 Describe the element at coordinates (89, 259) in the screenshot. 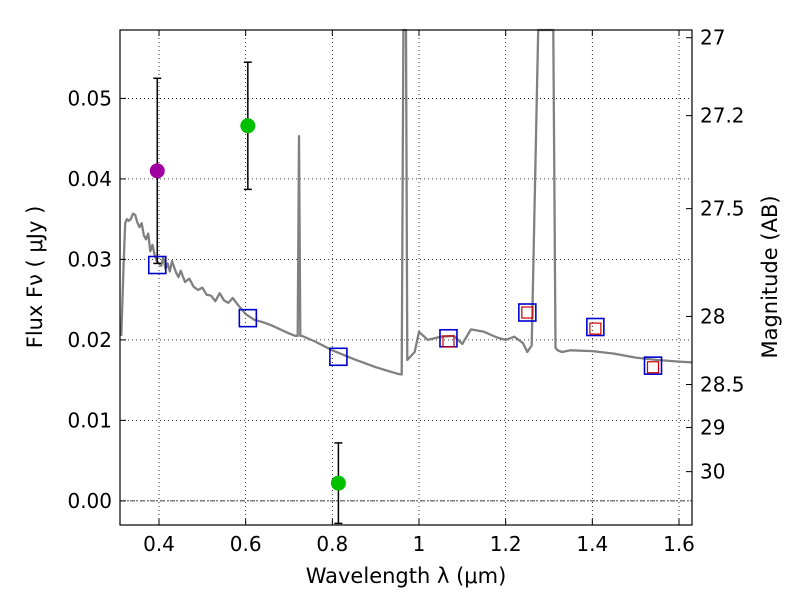

I see `y-tick-label: 0.03` at that location.